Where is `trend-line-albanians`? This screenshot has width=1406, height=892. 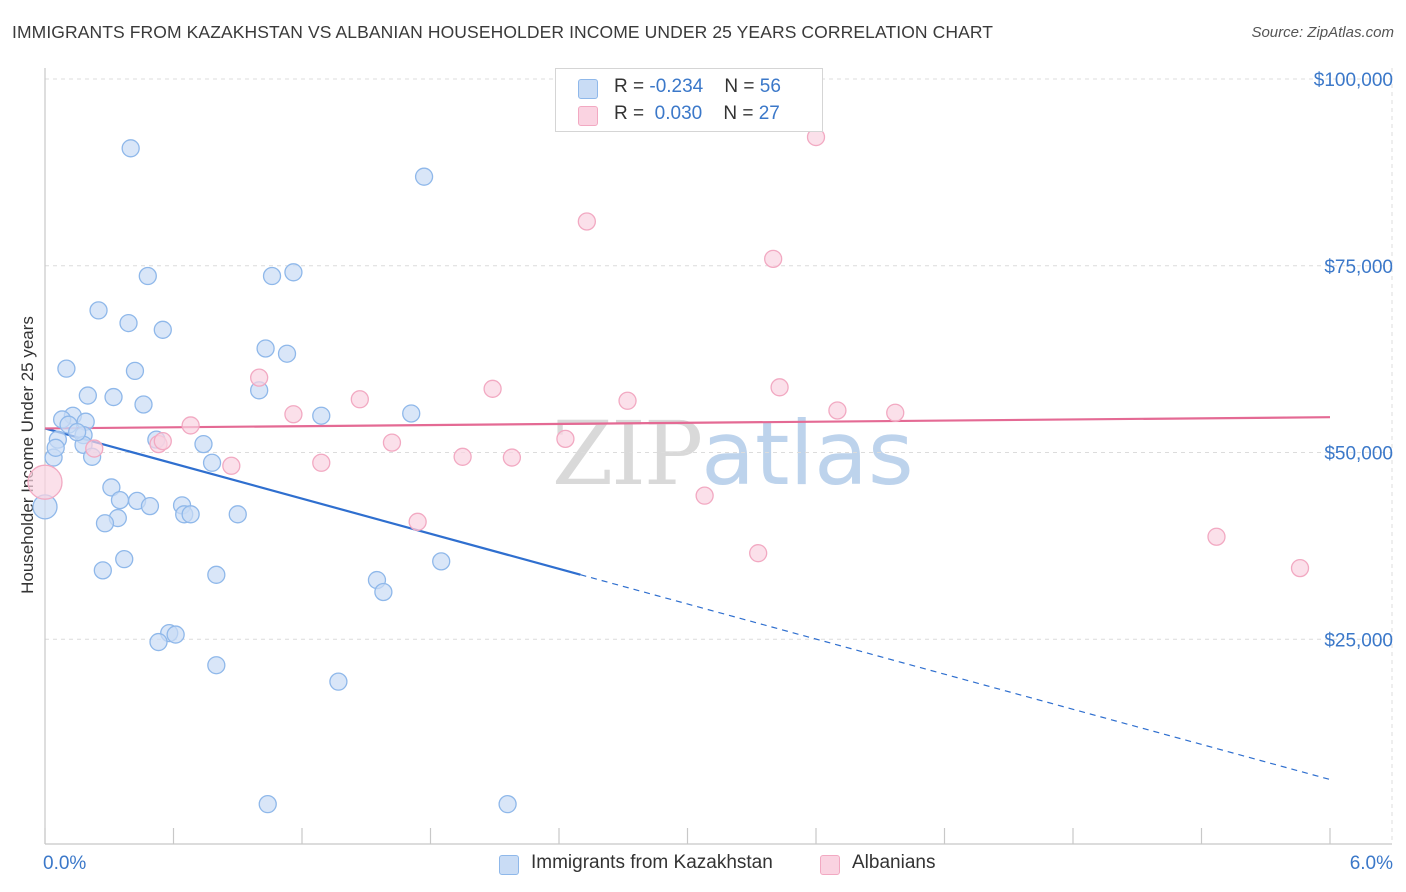 trend-line-albanians is located at coordinates (687, 423).